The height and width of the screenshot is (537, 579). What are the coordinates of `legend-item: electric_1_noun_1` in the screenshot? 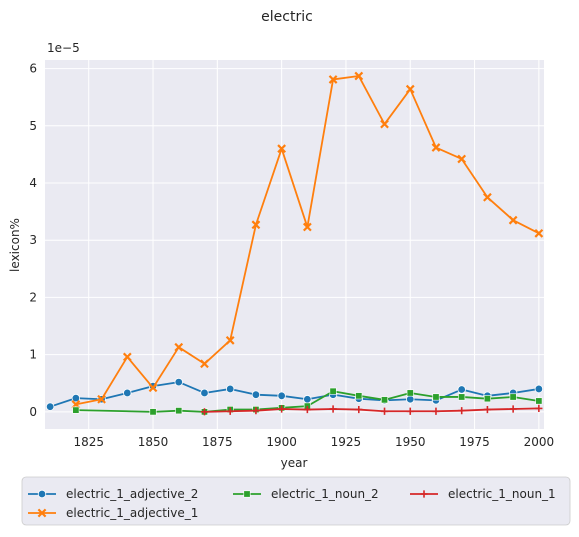 It's located at (483, 494).